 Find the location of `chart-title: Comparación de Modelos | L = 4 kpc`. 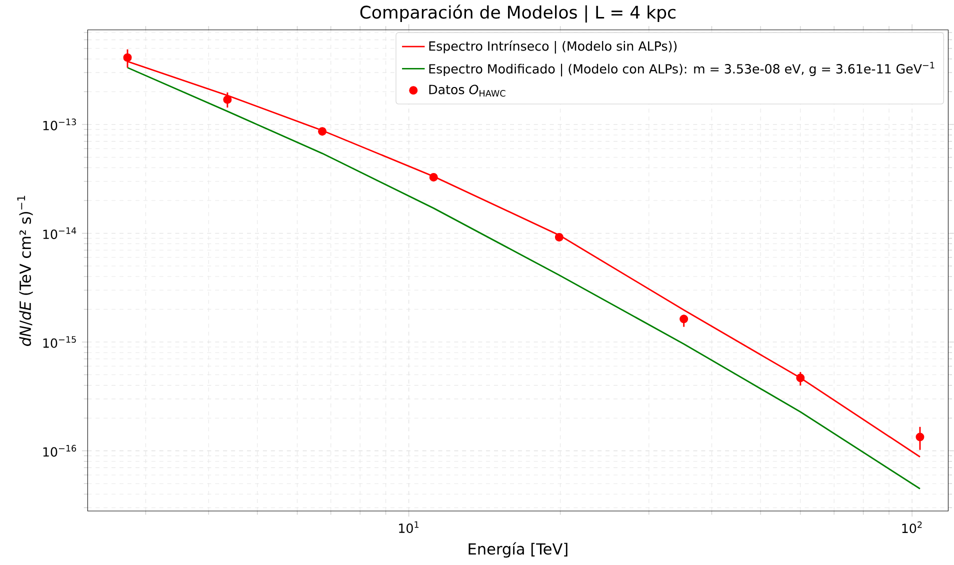

chart-title: Comparación de Modelos | L = 4 kpc is located at coordinates (518, 13).